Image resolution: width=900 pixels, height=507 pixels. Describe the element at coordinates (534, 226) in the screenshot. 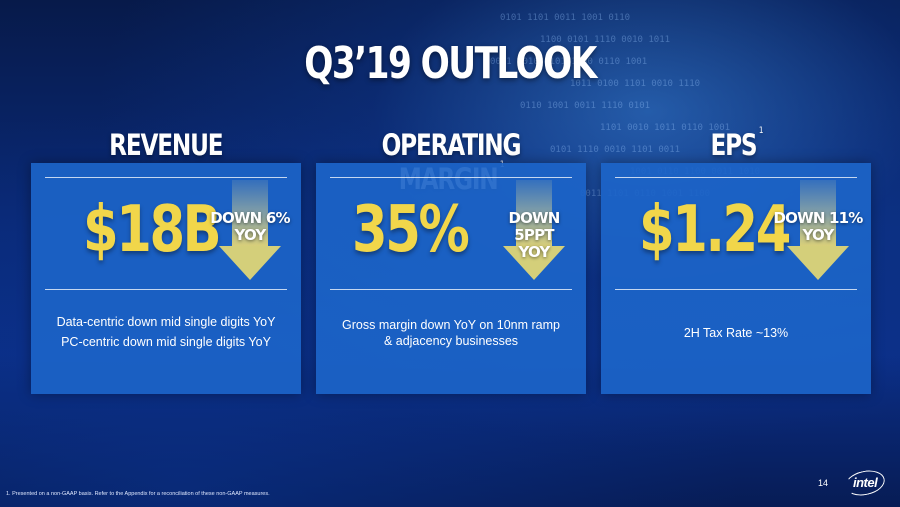

I see `operating-margin-change-line1: DOWN 5PPT` at that location.